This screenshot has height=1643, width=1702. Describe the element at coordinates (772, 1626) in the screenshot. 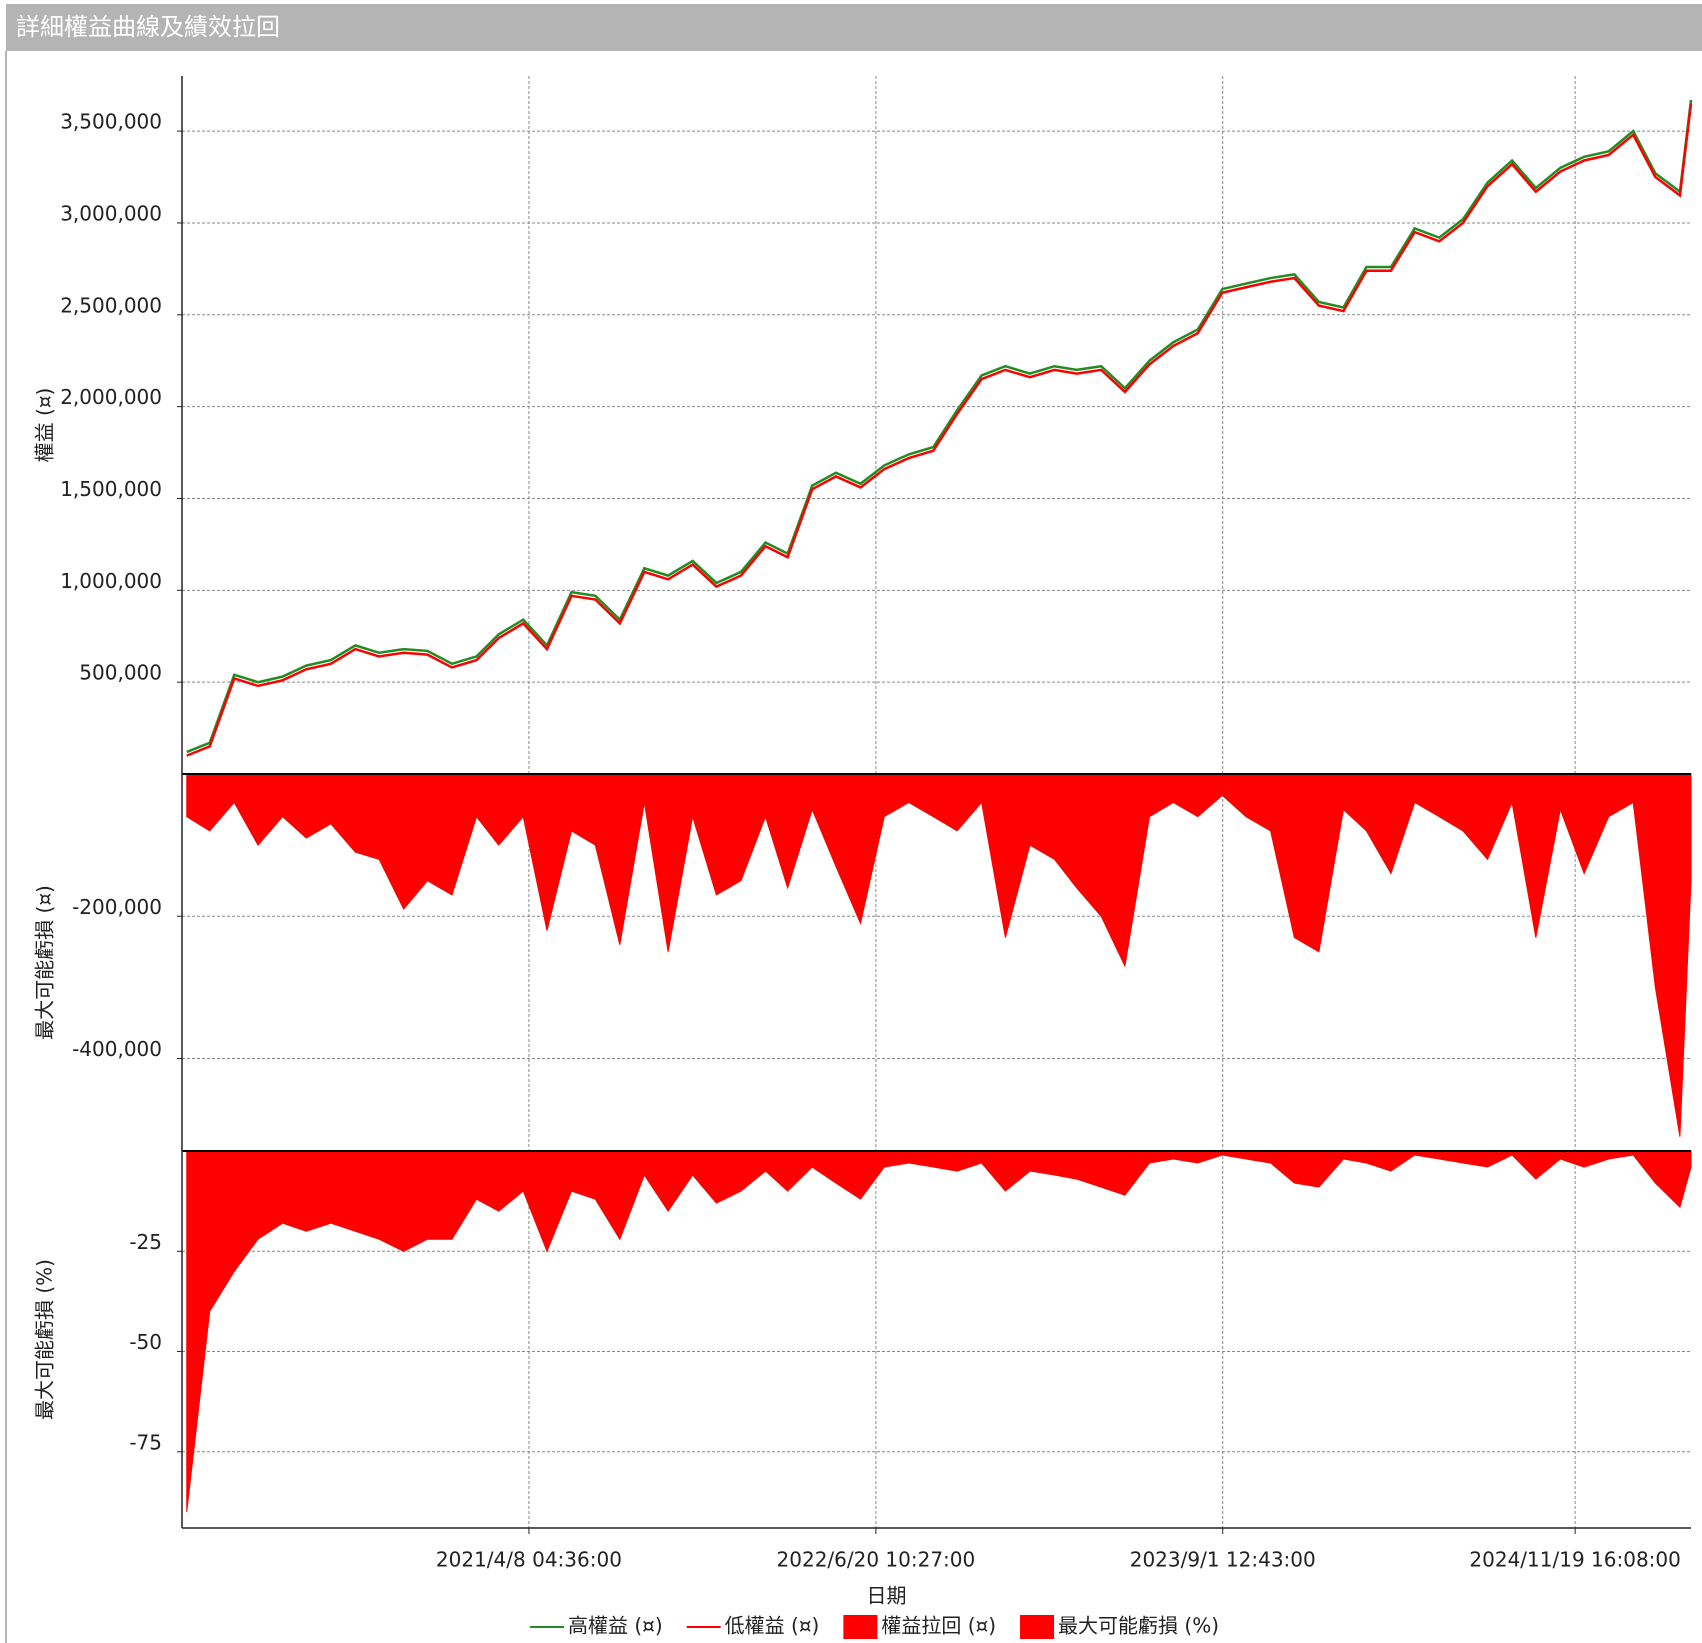

I see `legend-label: 低權益 (¤)` at that location.